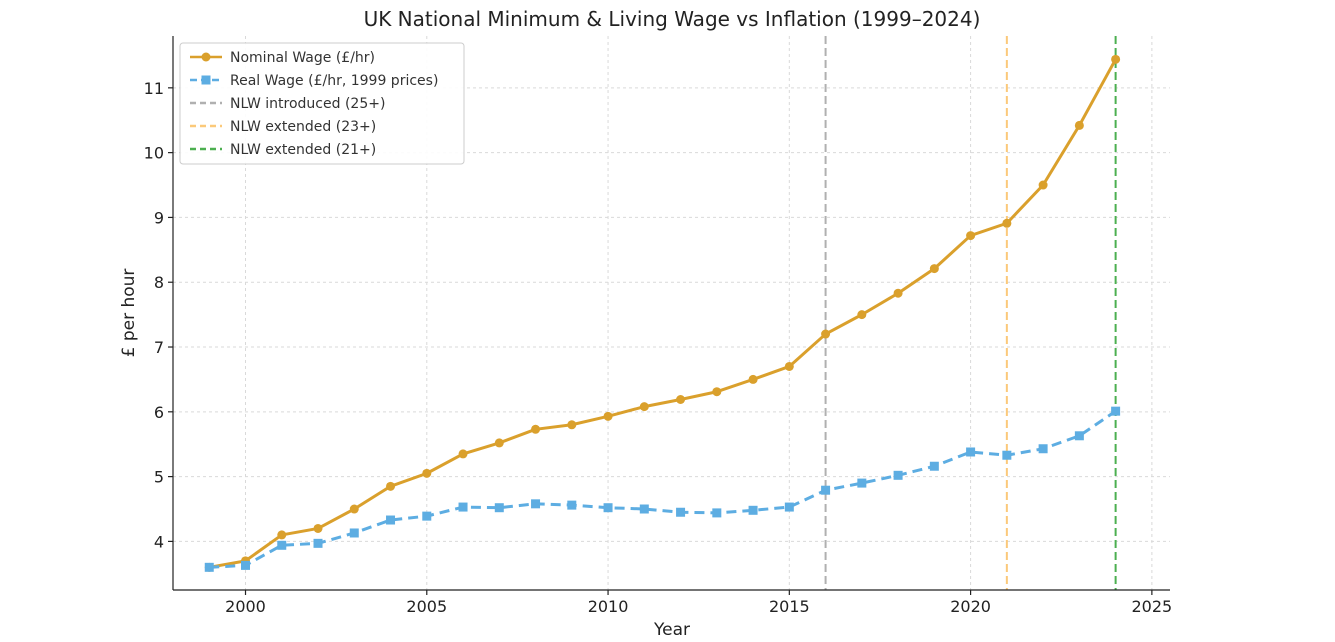  What do you see at coordinates (159, 347) in the screenshot?
I see `y-tick-label: 7` at bounding box center [159, 347].